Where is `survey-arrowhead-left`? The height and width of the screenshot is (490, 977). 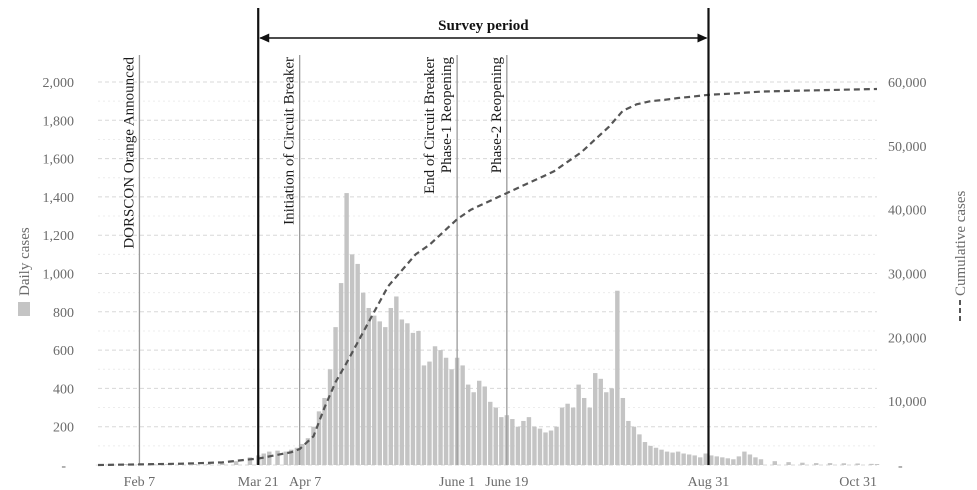 survey-arrowhead-left is located at coordinates (264, 38).